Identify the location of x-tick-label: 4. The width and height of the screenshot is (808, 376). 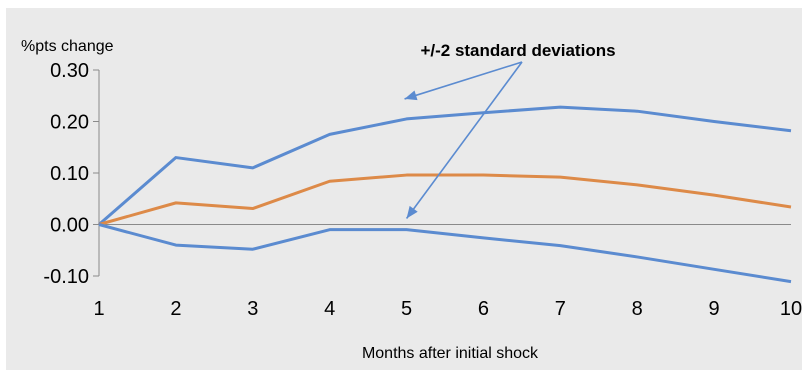
(329, 309).